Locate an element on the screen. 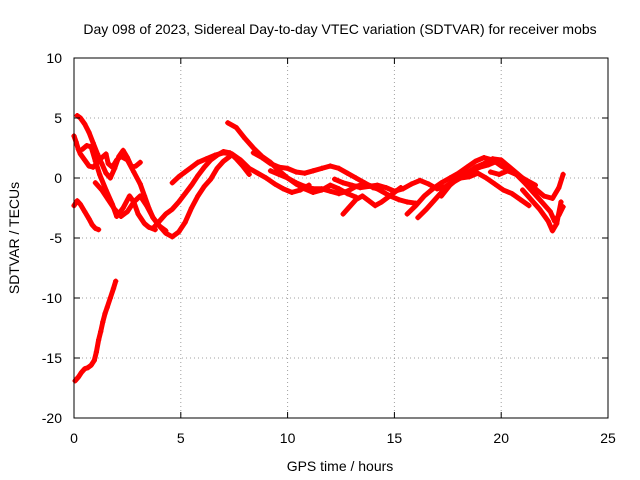  y-tick-label: -10 is located at coordinates (52, 298).